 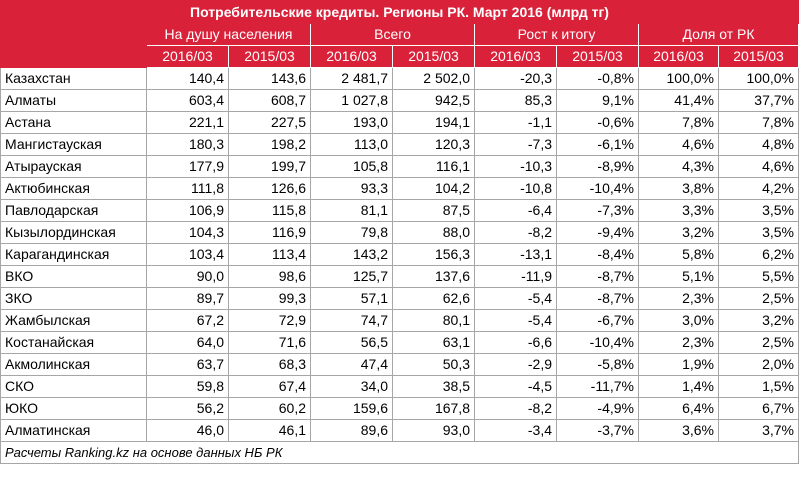 I want to click on value-cell: 3,2%, so click(x=678, y=232).